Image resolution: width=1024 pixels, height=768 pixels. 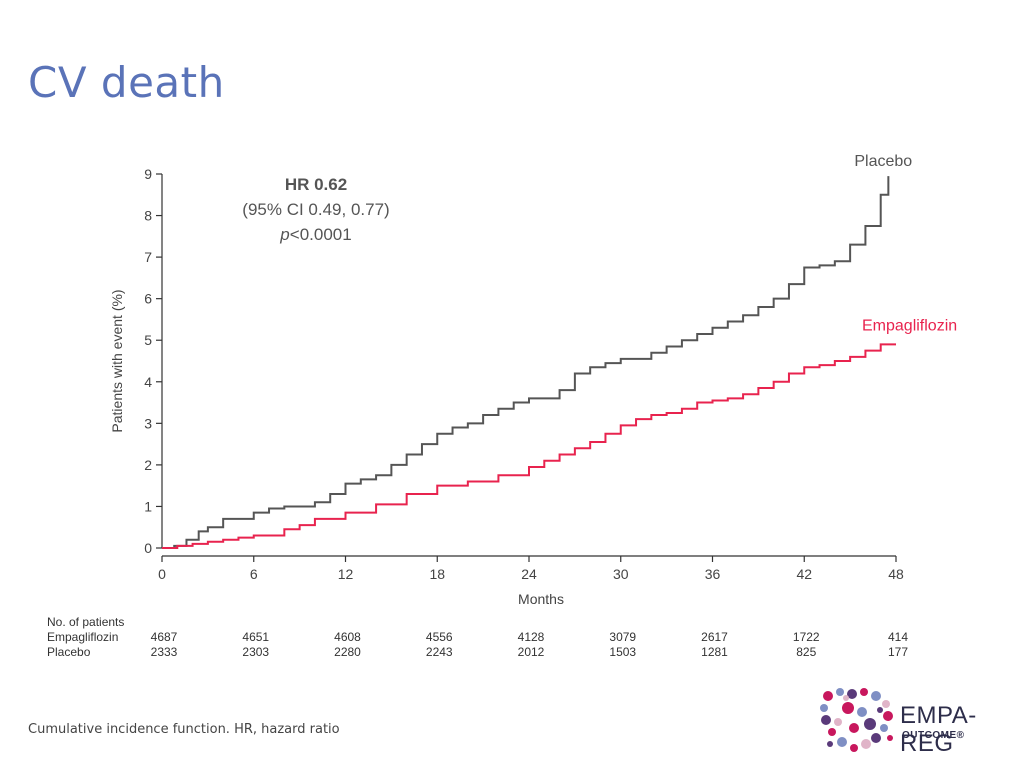 What do you see at coordinates (541, 599) in the screenshot?
I see `x-axis-label: Months` at bounding box center [541, 599].